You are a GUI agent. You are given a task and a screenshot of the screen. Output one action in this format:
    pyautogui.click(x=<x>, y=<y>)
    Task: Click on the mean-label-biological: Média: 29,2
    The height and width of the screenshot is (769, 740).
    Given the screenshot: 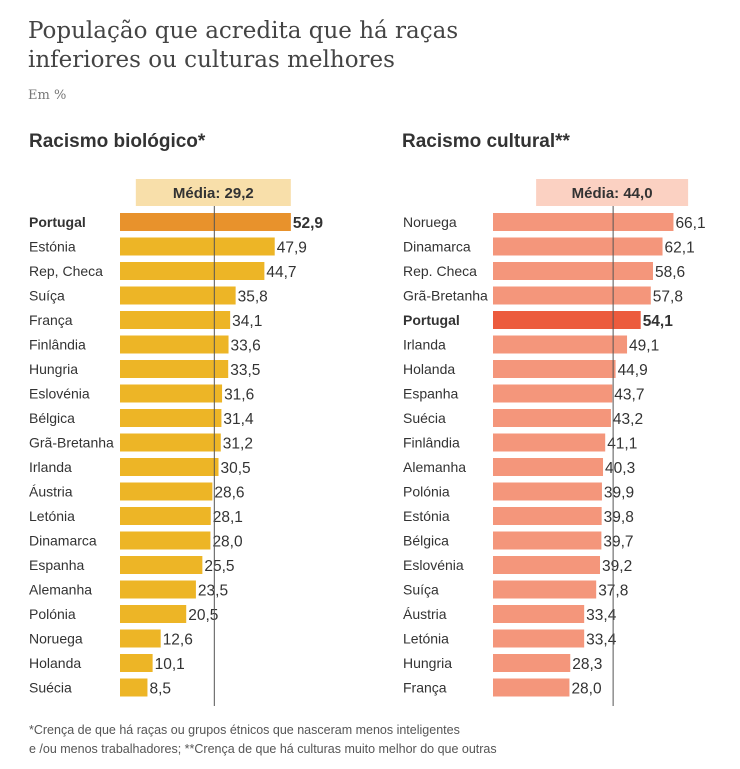 What is the action you would take?
    pyautogui.click(x=213, y=193)
    